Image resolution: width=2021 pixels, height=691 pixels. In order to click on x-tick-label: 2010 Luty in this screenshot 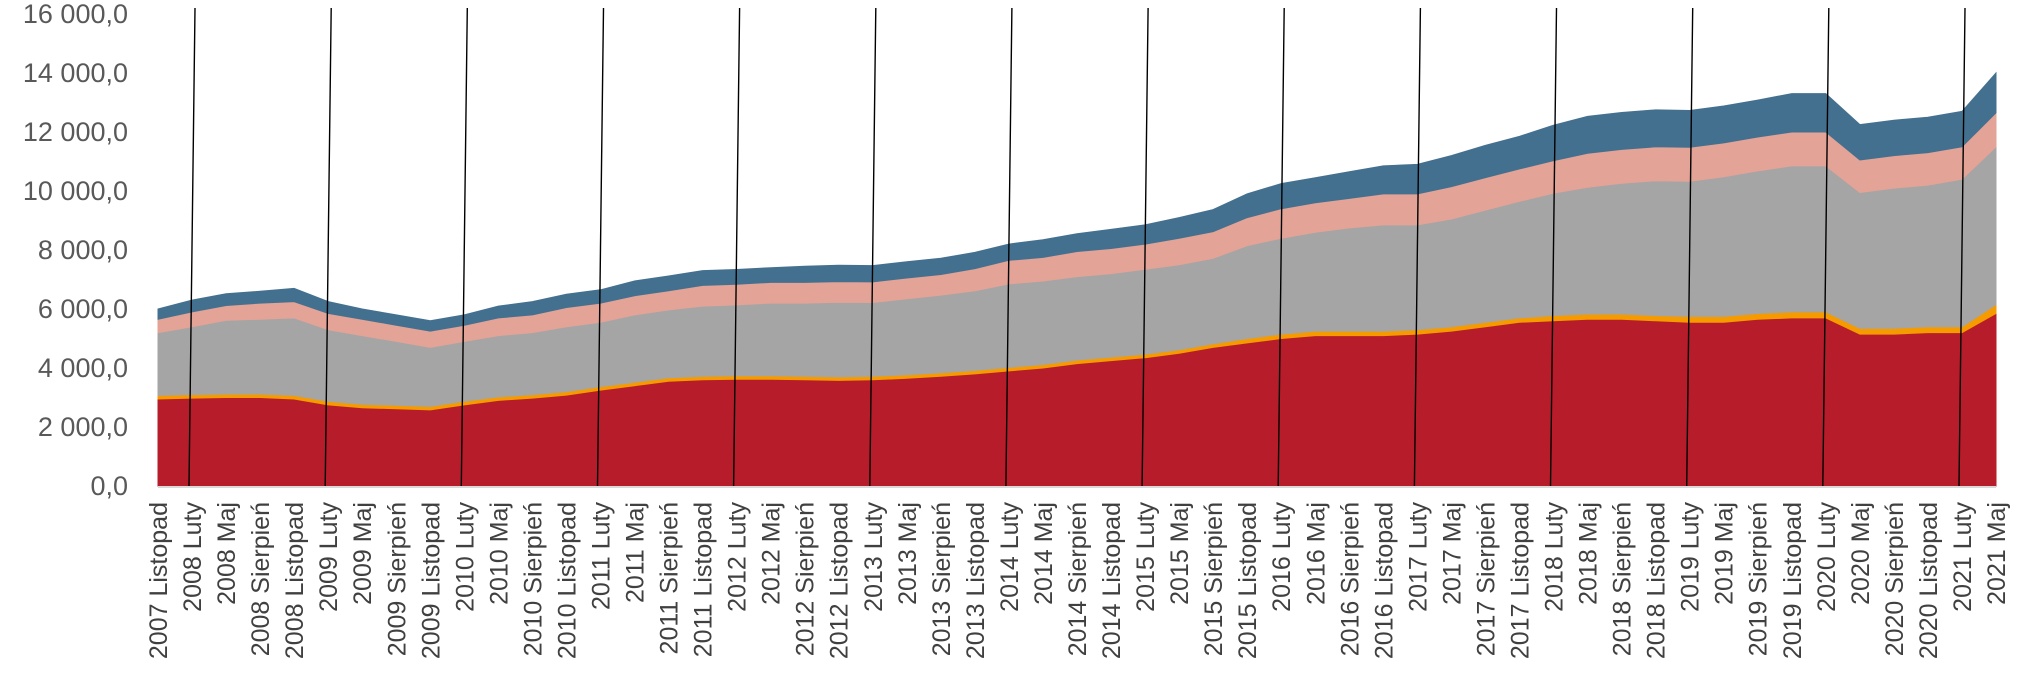, I will do `click(465, 557)`.